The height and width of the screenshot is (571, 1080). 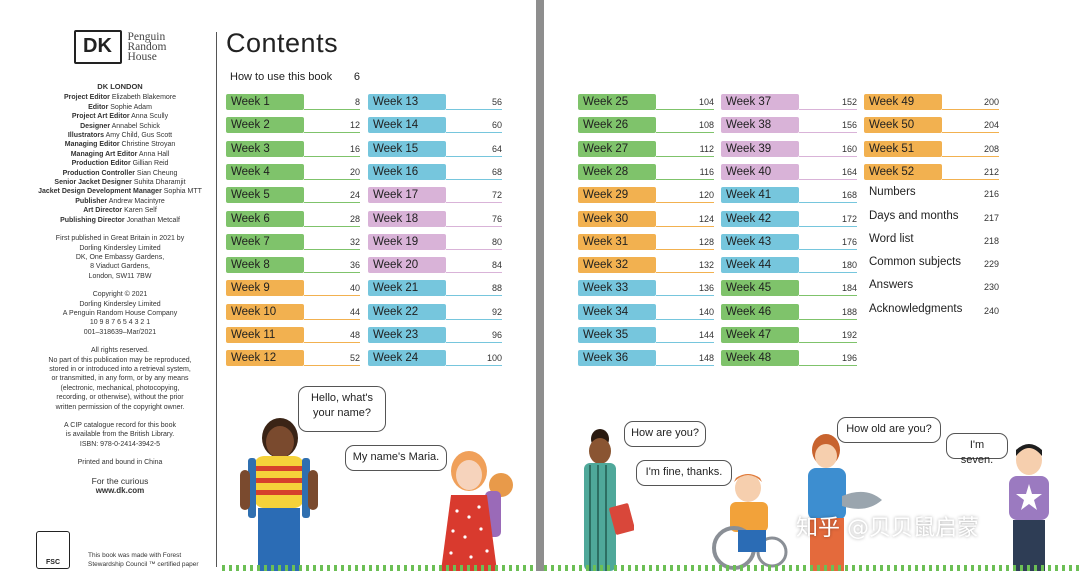 I want to click on contents-entry: Week 50 204, so click(x=931, y=125).